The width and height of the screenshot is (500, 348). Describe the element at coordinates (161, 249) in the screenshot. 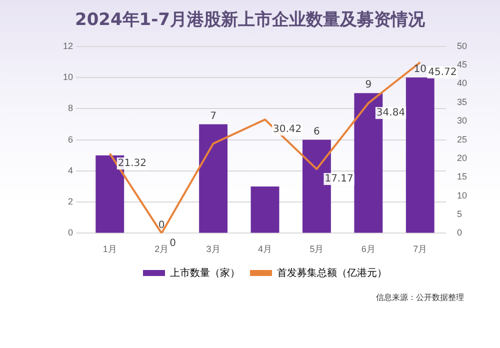

I see `x-tick-label: 2月` at that location.